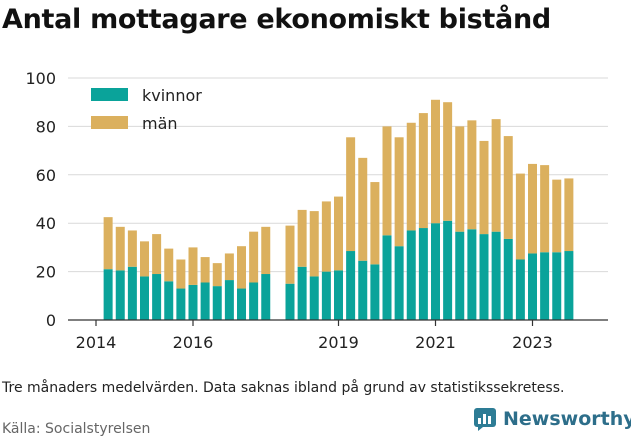 The height and width of the screenshot is (439, 631). Describe the element at coordinates (172, 95) in the screenshot. I see `legend-label-kvinnor: kvinnor` at that location.